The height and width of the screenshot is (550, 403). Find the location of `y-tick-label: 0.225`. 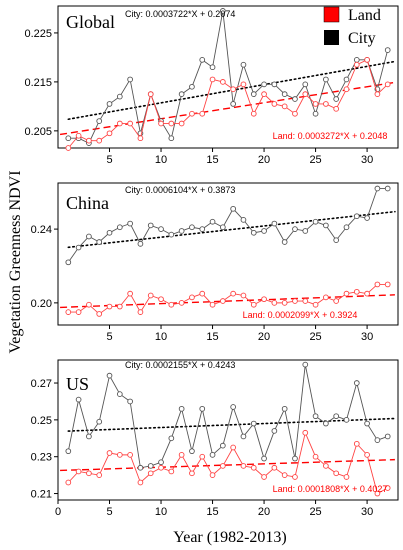

y-tick-label: 0.225 is located at coordinates (38, 34).